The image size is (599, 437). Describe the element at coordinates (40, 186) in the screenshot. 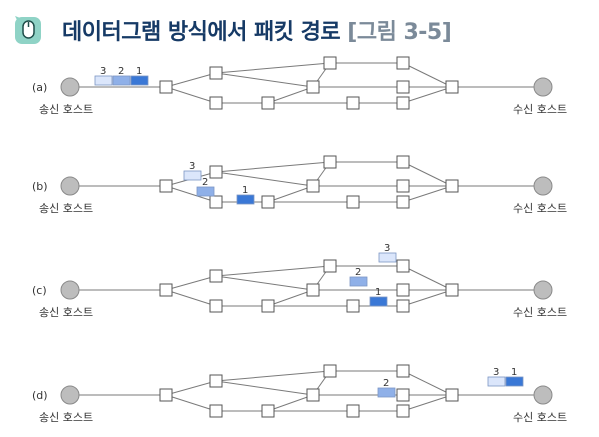

I see `panel-label: (b)` at that location.